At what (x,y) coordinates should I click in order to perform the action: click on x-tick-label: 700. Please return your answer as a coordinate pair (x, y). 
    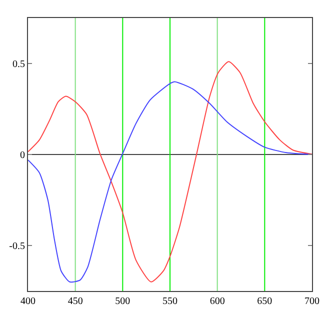
    Looking at the image, I should click on (312, 301).